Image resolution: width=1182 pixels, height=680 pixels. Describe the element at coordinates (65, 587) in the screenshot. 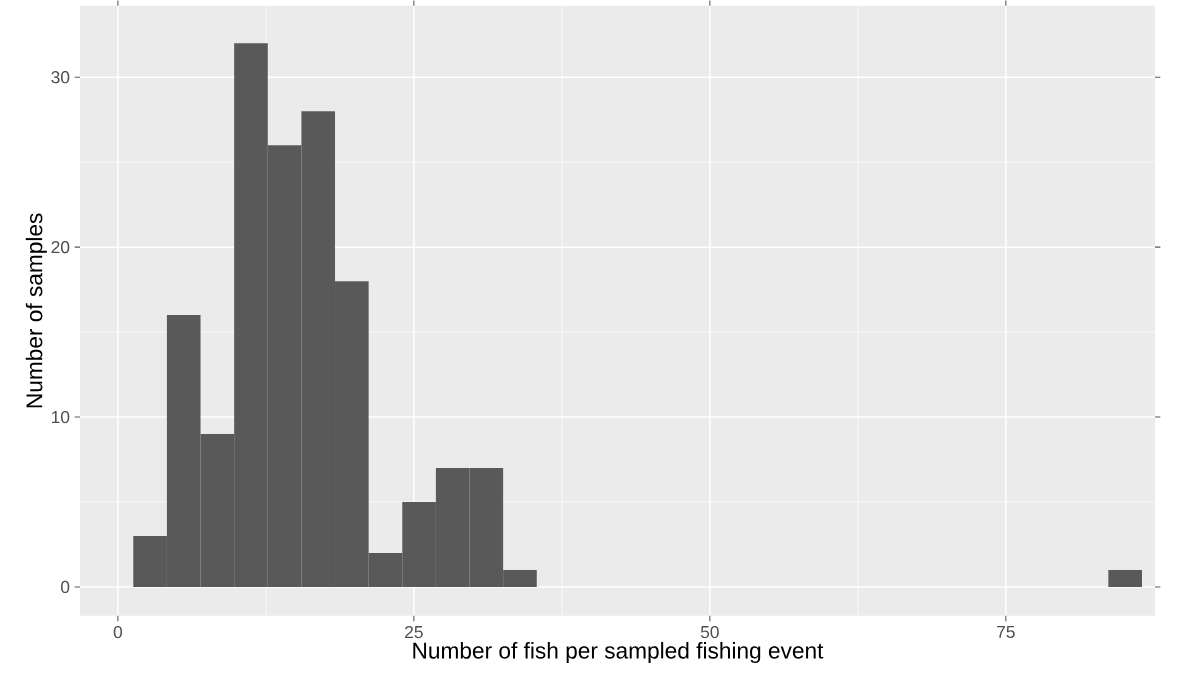

I see `y-tick-label: 0` at that location.